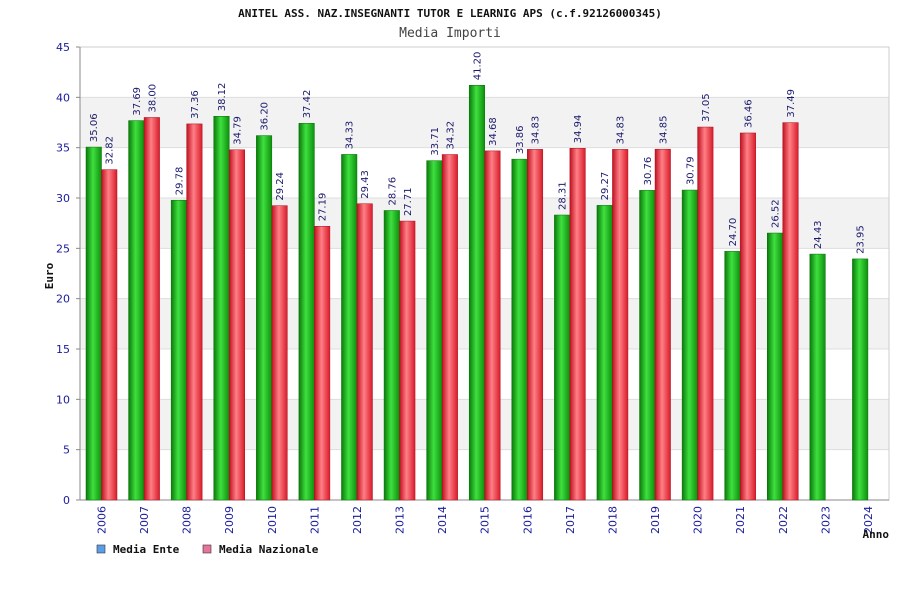  Describe the element at coordinates (648, 171) in the screenshot. I see `data-label: 30.76` at that location.